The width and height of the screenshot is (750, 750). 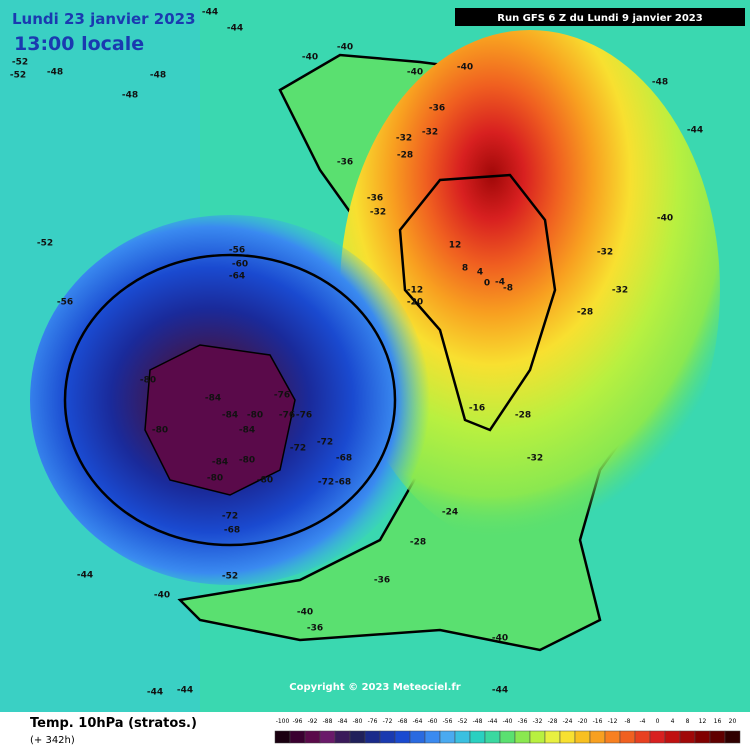 I want to click on legend-tick-label: -56, so click(x=448, y=721).